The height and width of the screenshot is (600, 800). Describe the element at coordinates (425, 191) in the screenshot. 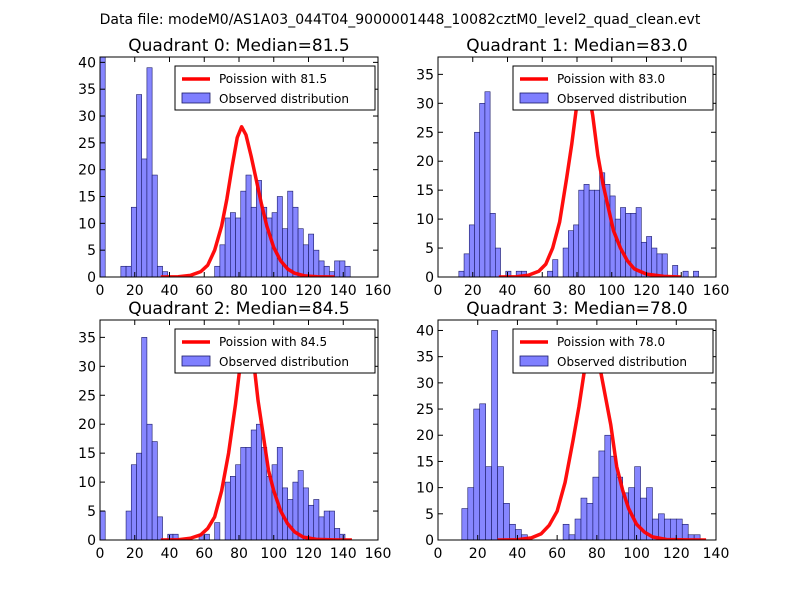

I see `y-tick-label: 15` at that location.